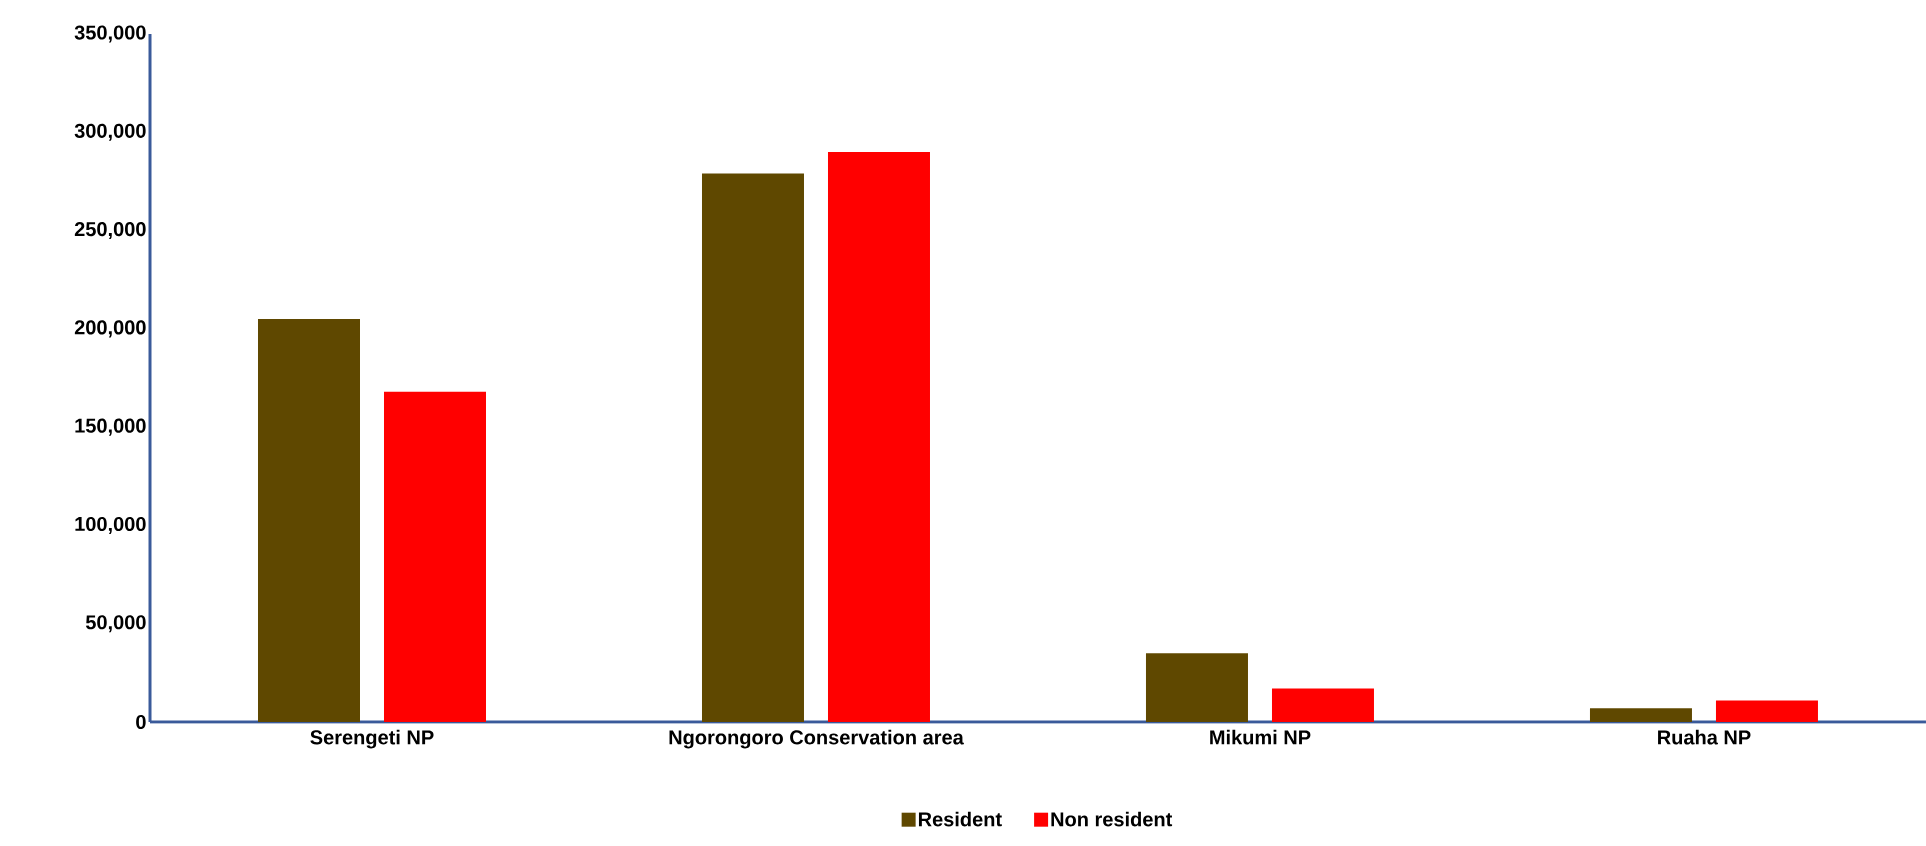  What do you see at coordinates (960, 819) in the screenshot?
I see `legend-label: Resident` at bounding box center [960, 819].